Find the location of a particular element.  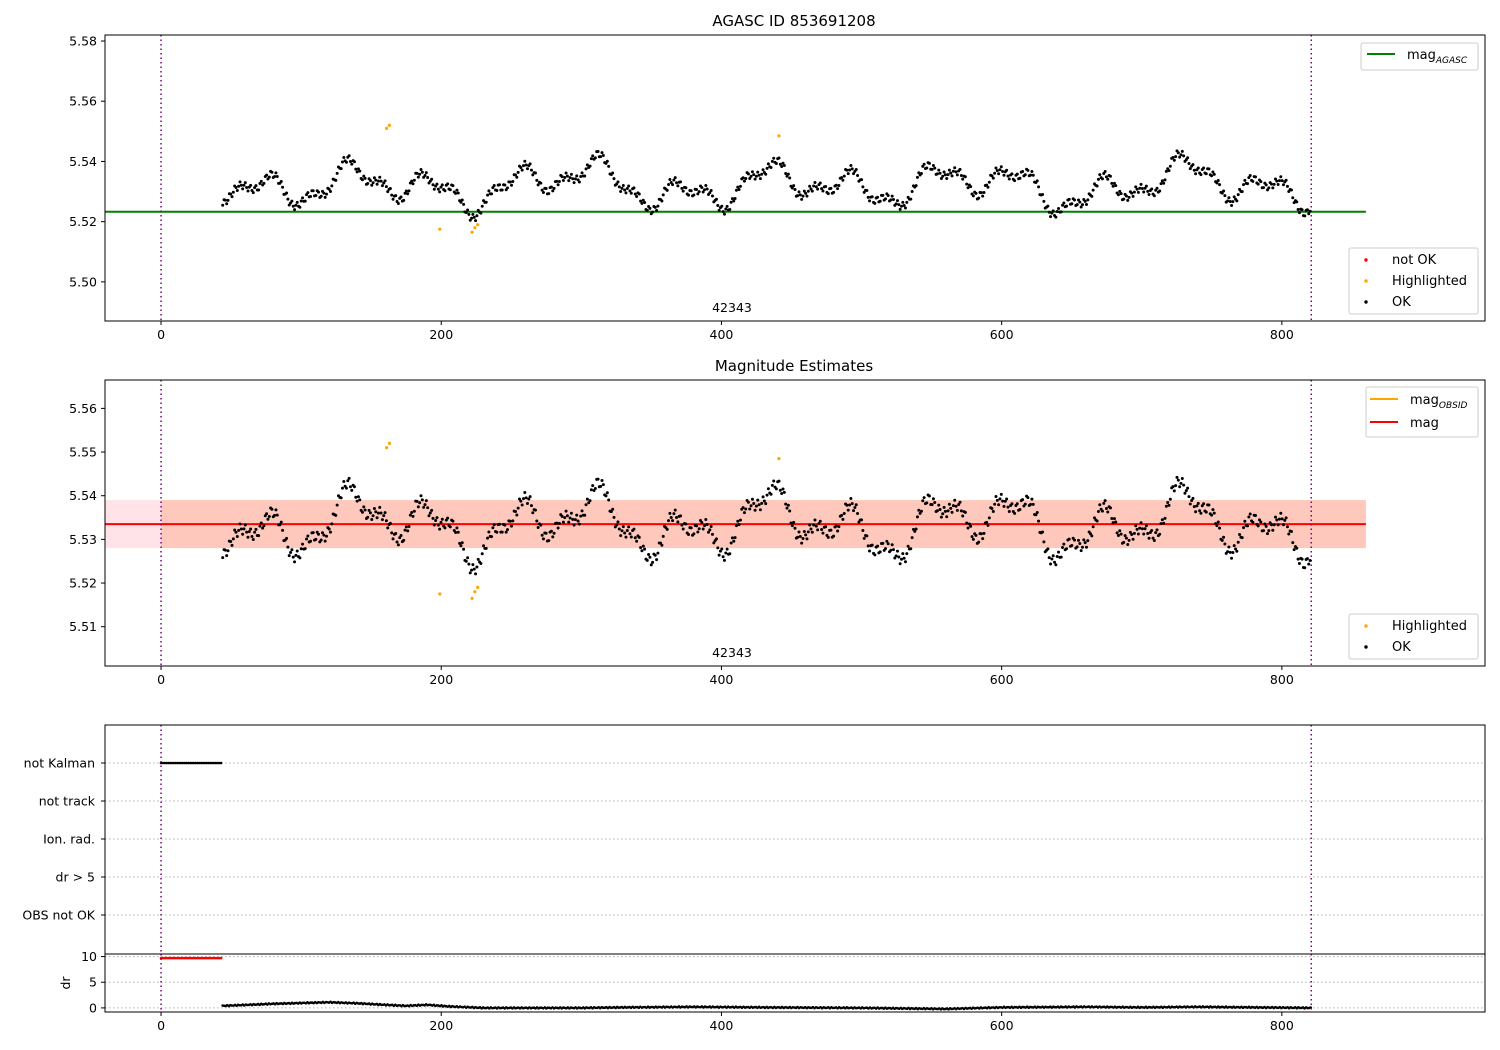

highlighted-point is located at coordinates (779, 136).